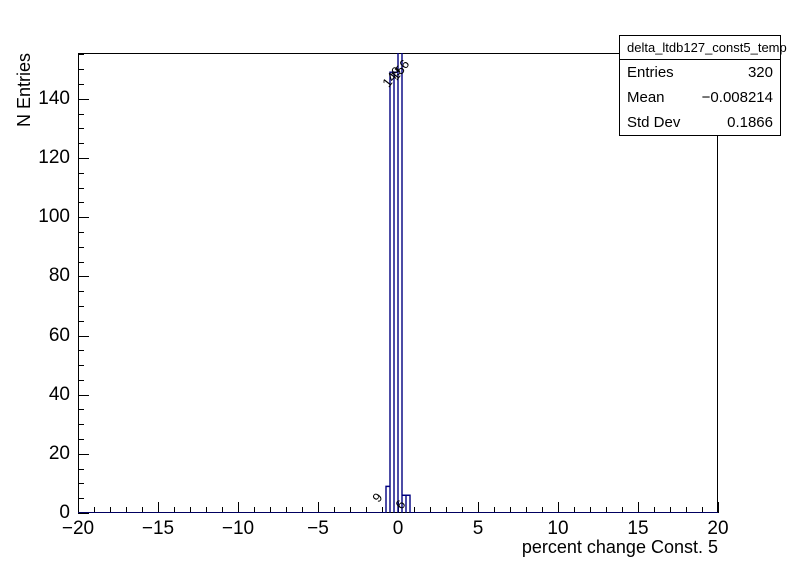 The image size is (796, 572). What do you see at coordinates (238, 528) in the screenshot?
I see `x-tick-label: −10` at bounding box center [238, 528].